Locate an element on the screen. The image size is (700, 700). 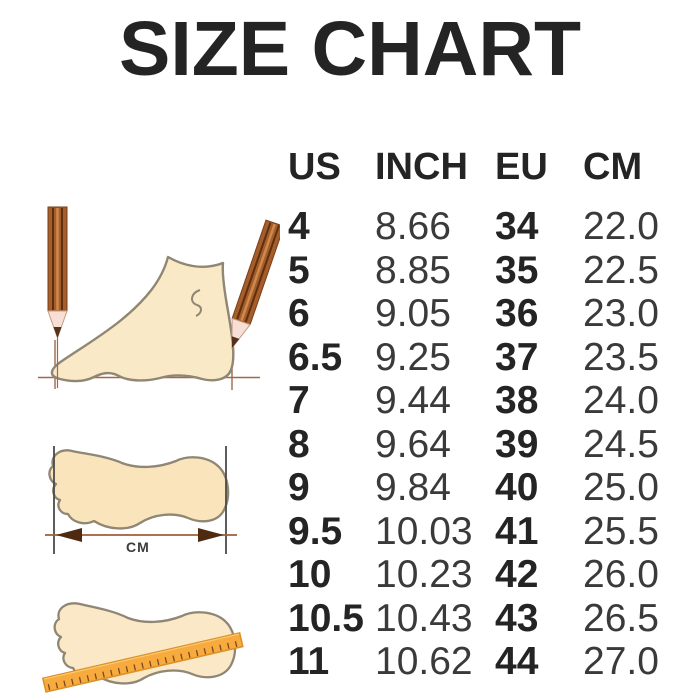
us-cell: 6 is located at coordinates (299, 313).